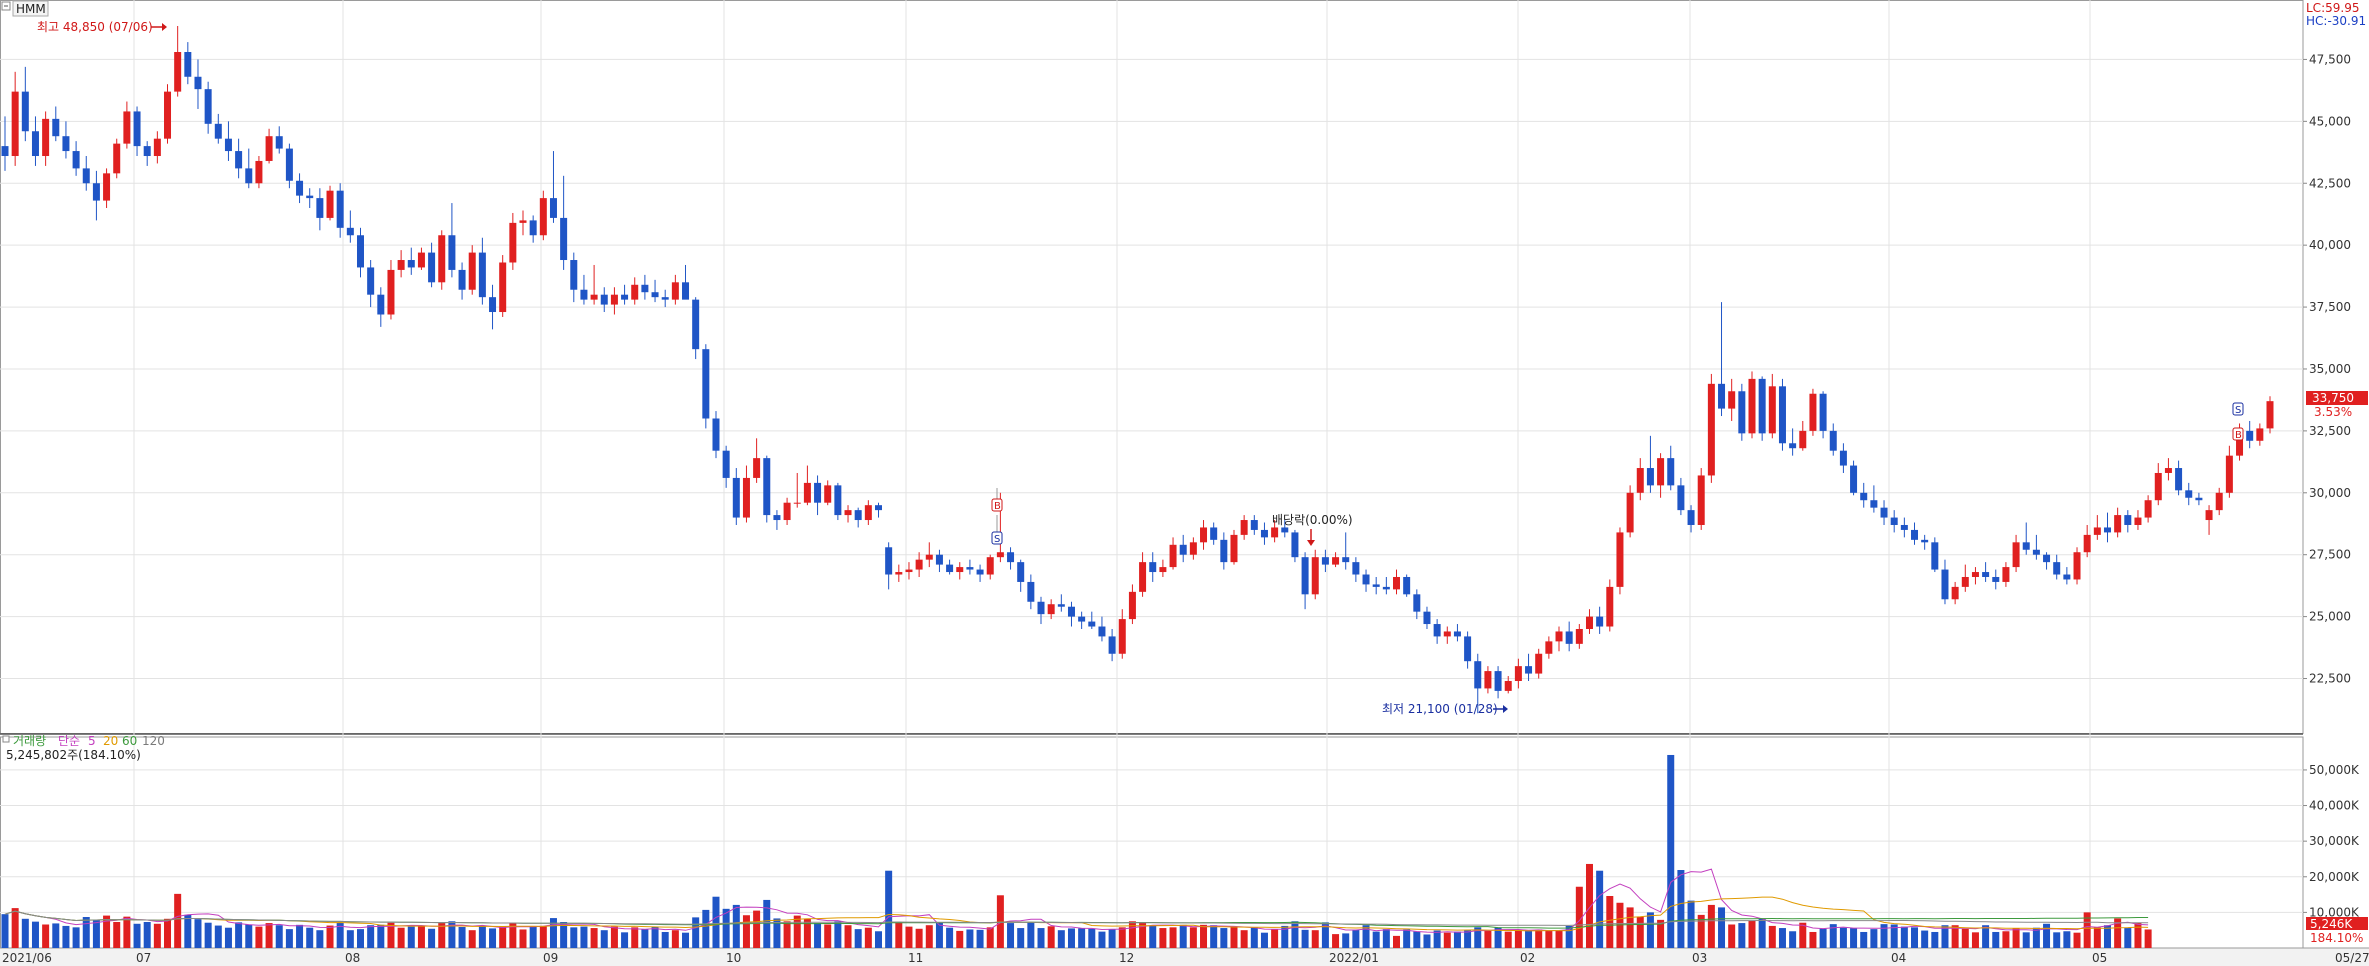 The image size is (2369, 966). Describe the element at coordinates (915, 958) in the screenshot. I see `date-tick-label: 11` at that location.